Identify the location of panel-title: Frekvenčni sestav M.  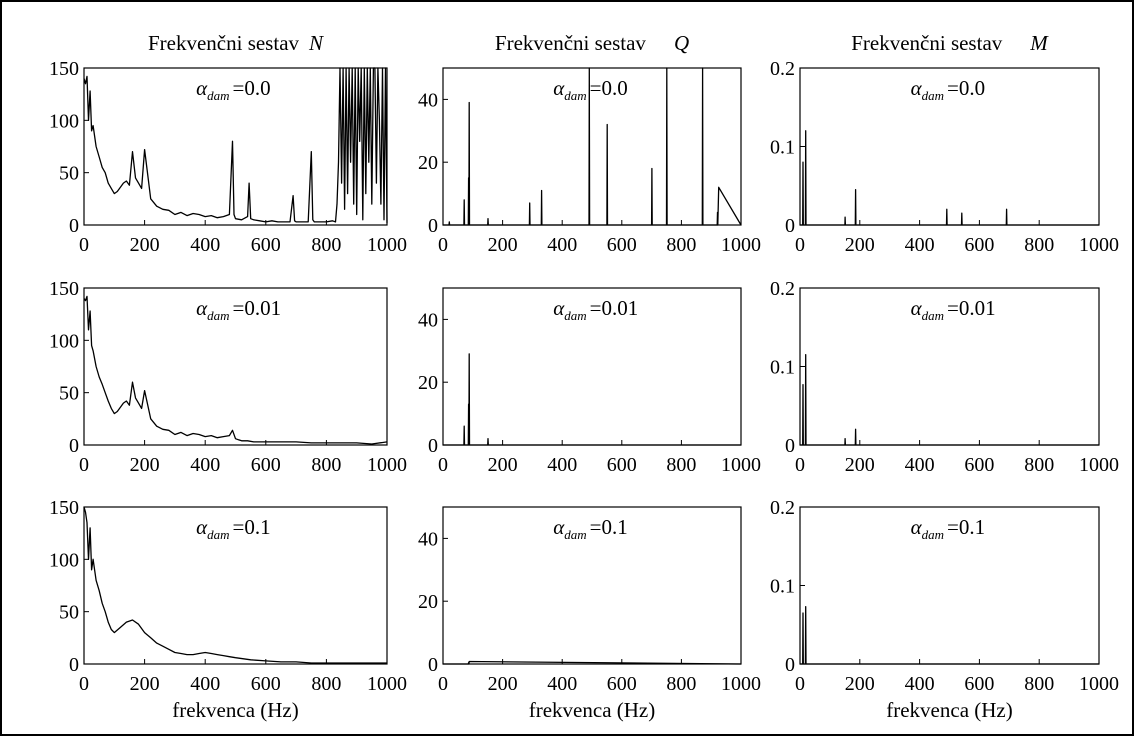
(950, 43).